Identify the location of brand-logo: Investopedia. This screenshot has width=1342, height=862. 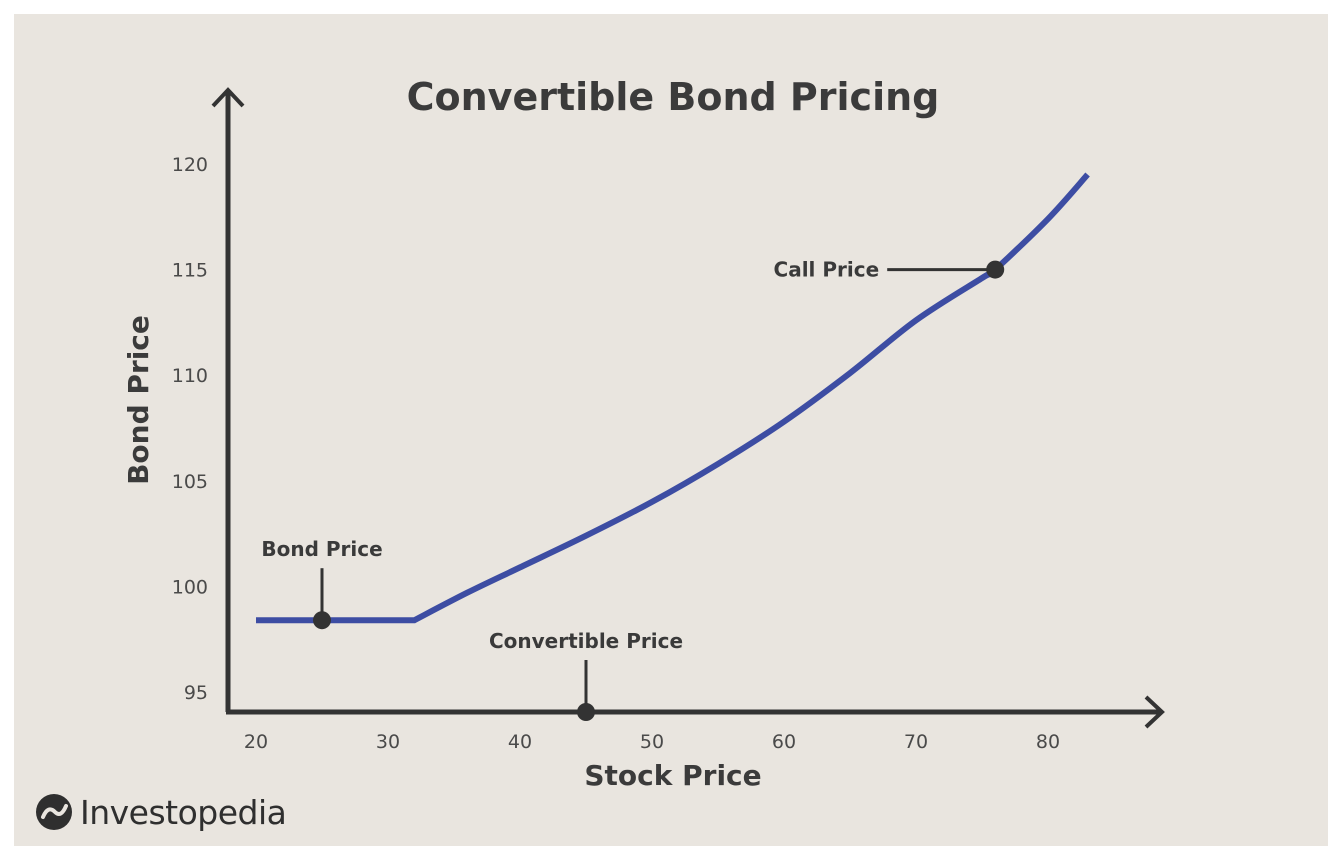
(160, 812).